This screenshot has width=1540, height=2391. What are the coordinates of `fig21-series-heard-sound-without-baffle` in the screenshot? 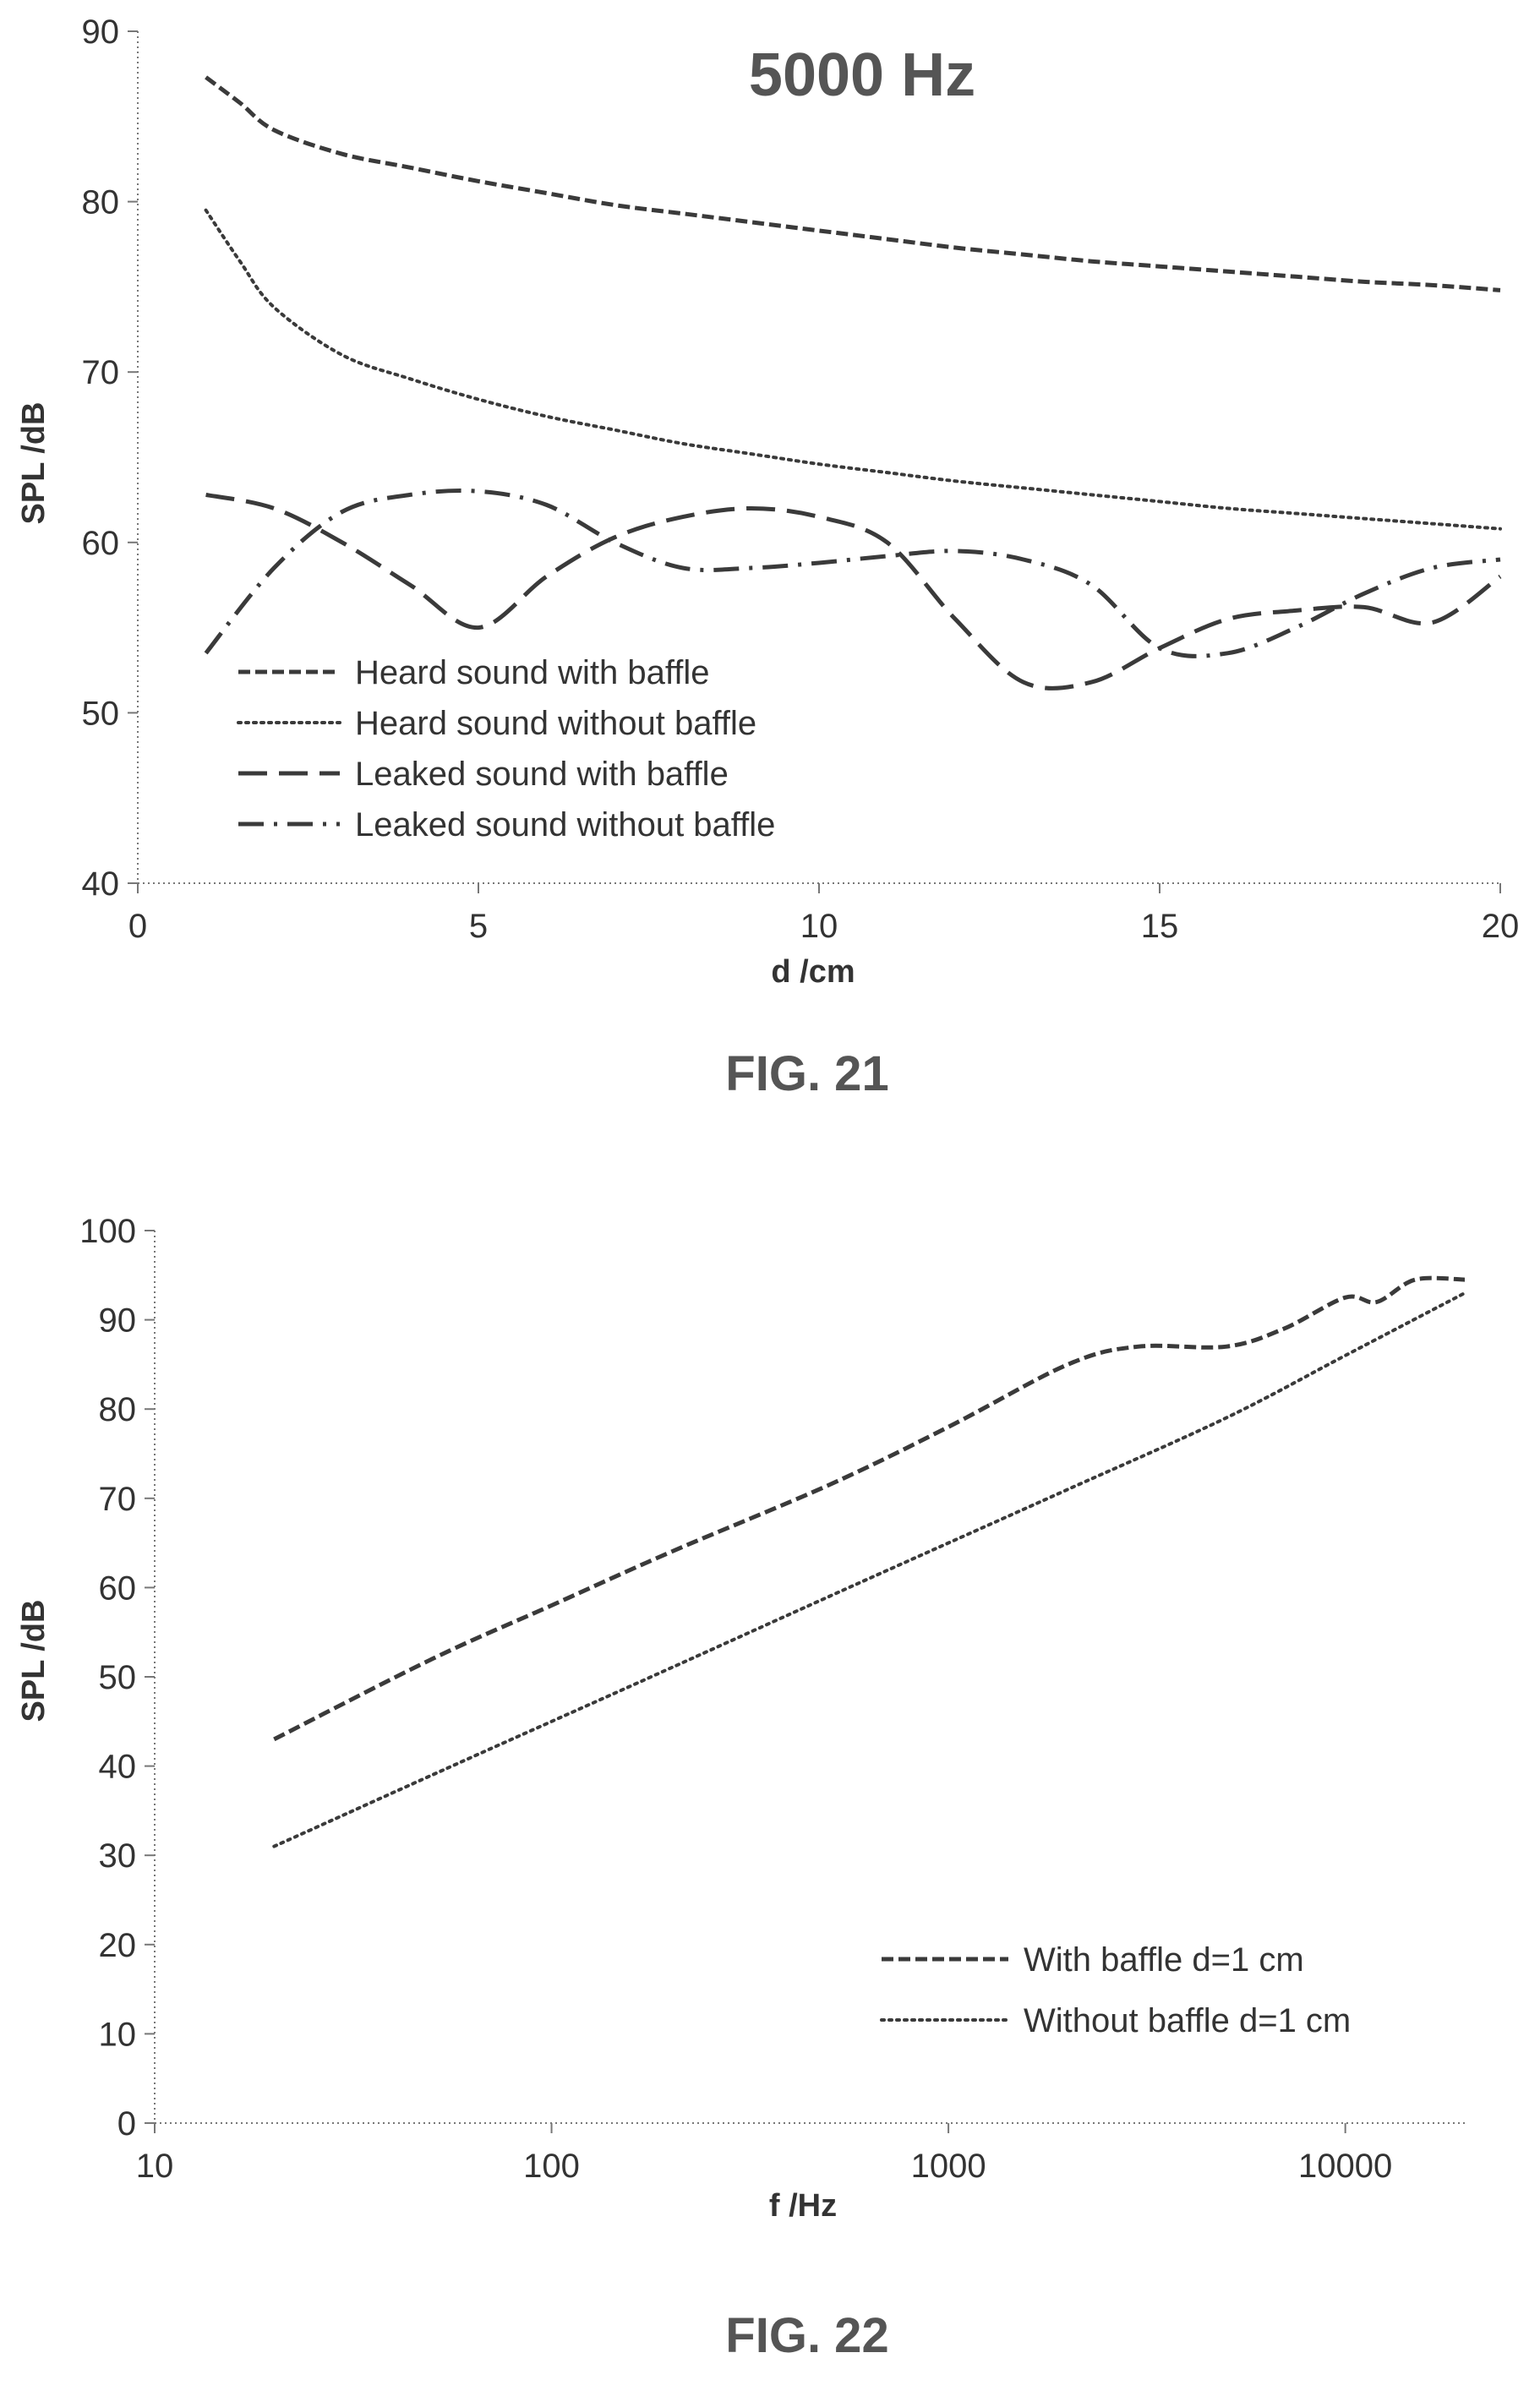 It's located at (853, 369).